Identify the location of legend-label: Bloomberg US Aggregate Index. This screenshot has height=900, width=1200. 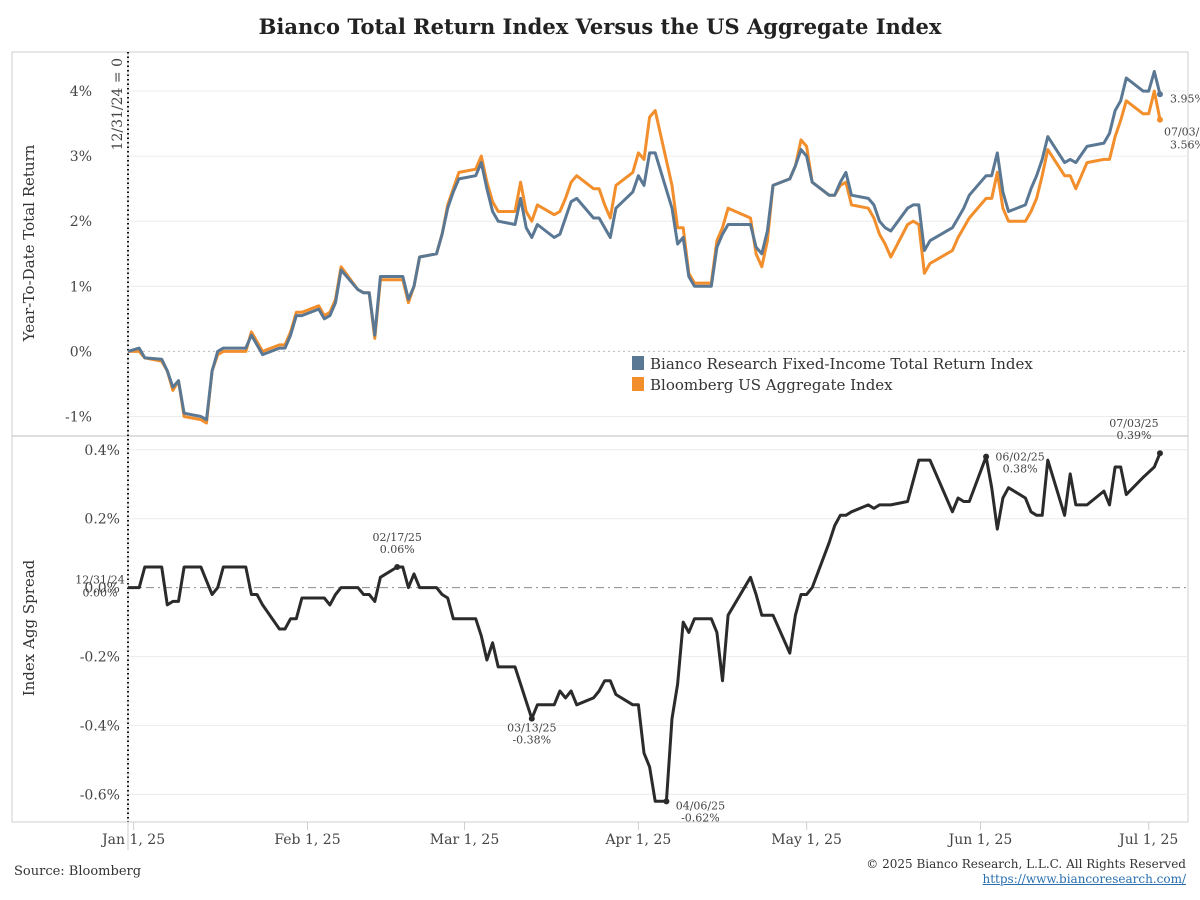
(771, 385).